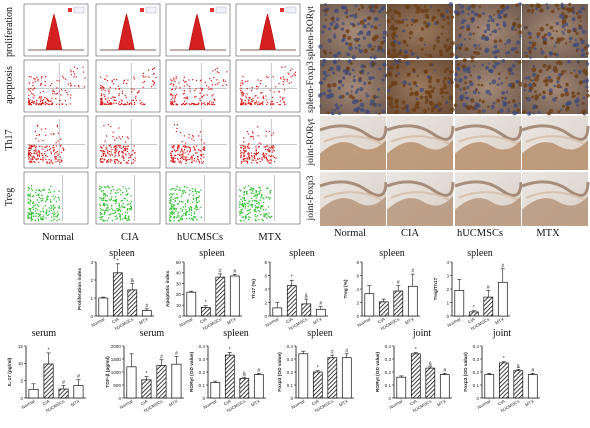 This screenshot has width=590, height=428. Describe the element at coordinates (116, 372) in the screenshot. I see `y-tick-label: 1000` at that location.